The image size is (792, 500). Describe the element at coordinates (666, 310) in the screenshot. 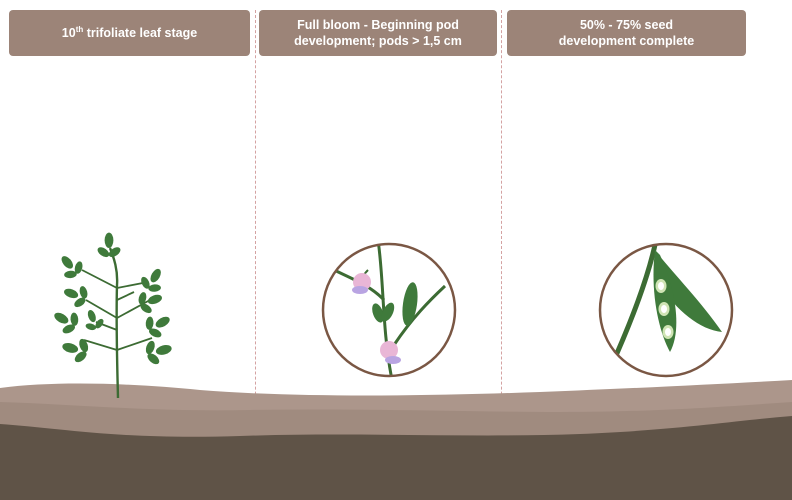

I see `pod-closeup-icon` at that location.